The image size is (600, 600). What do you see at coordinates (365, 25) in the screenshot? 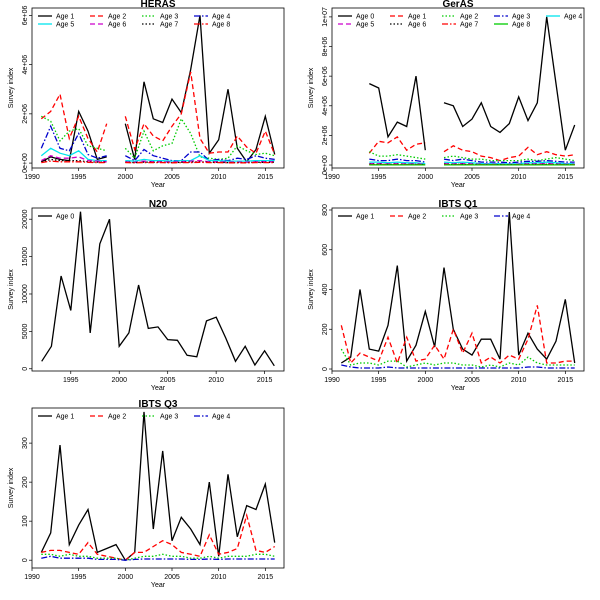
I see `legend-label: Age 5` at bounding box center [365, 25].